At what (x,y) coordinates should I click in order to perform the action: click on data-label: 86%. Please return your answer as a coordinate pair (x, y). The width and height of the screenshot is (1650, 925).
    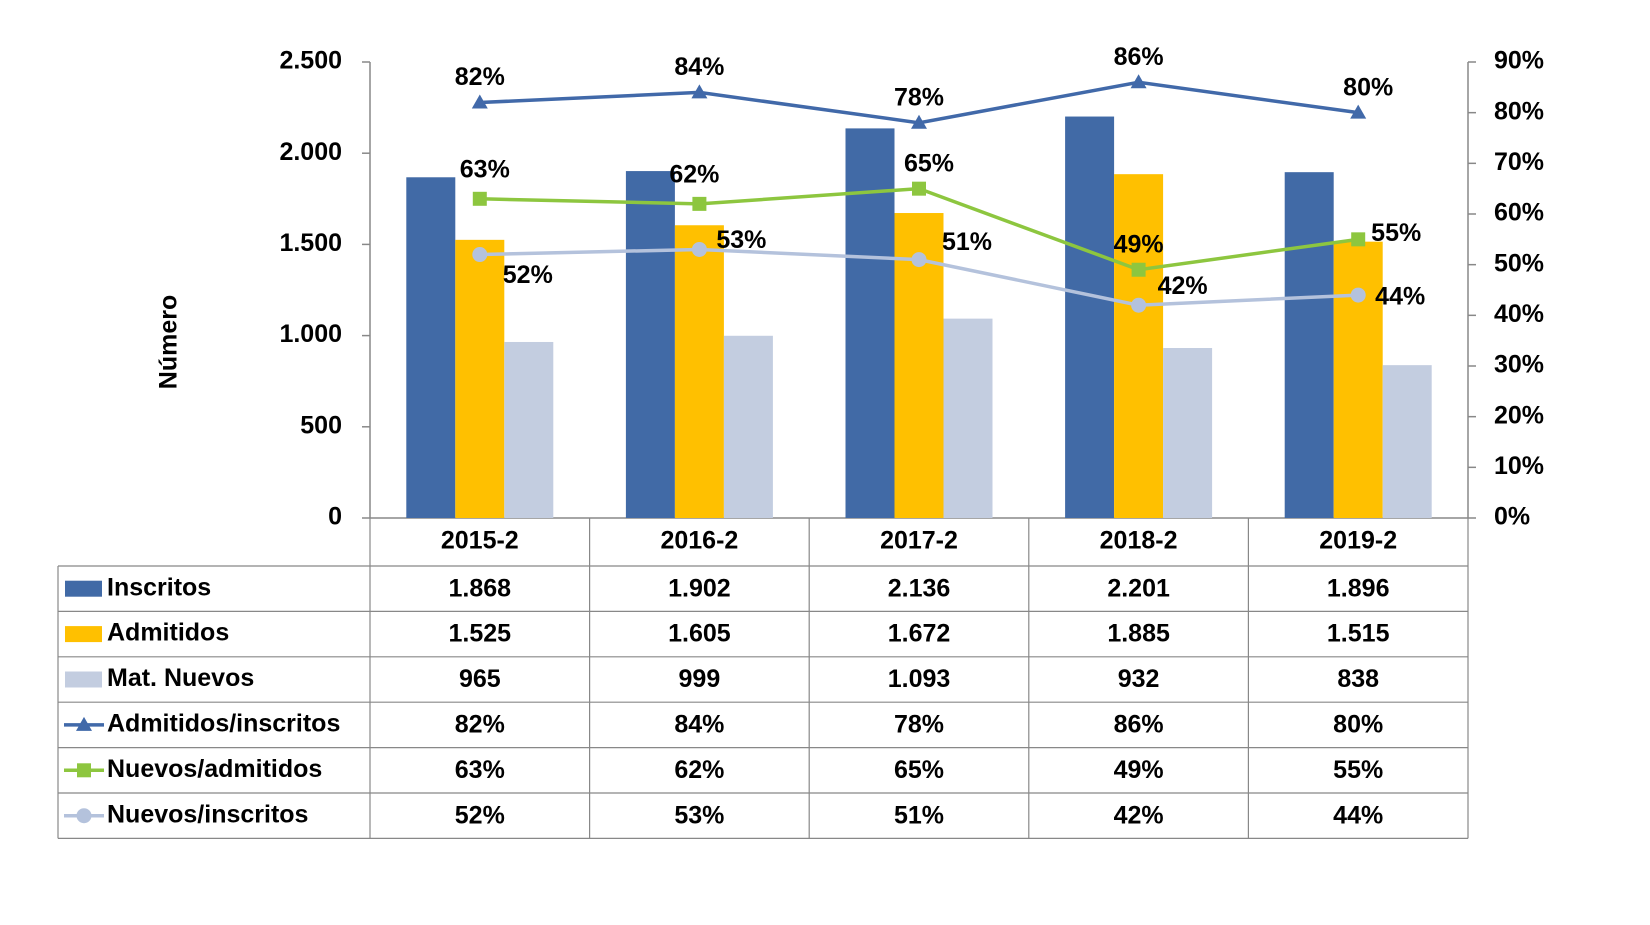
    Looking at the image, I should click on (1139, 57).